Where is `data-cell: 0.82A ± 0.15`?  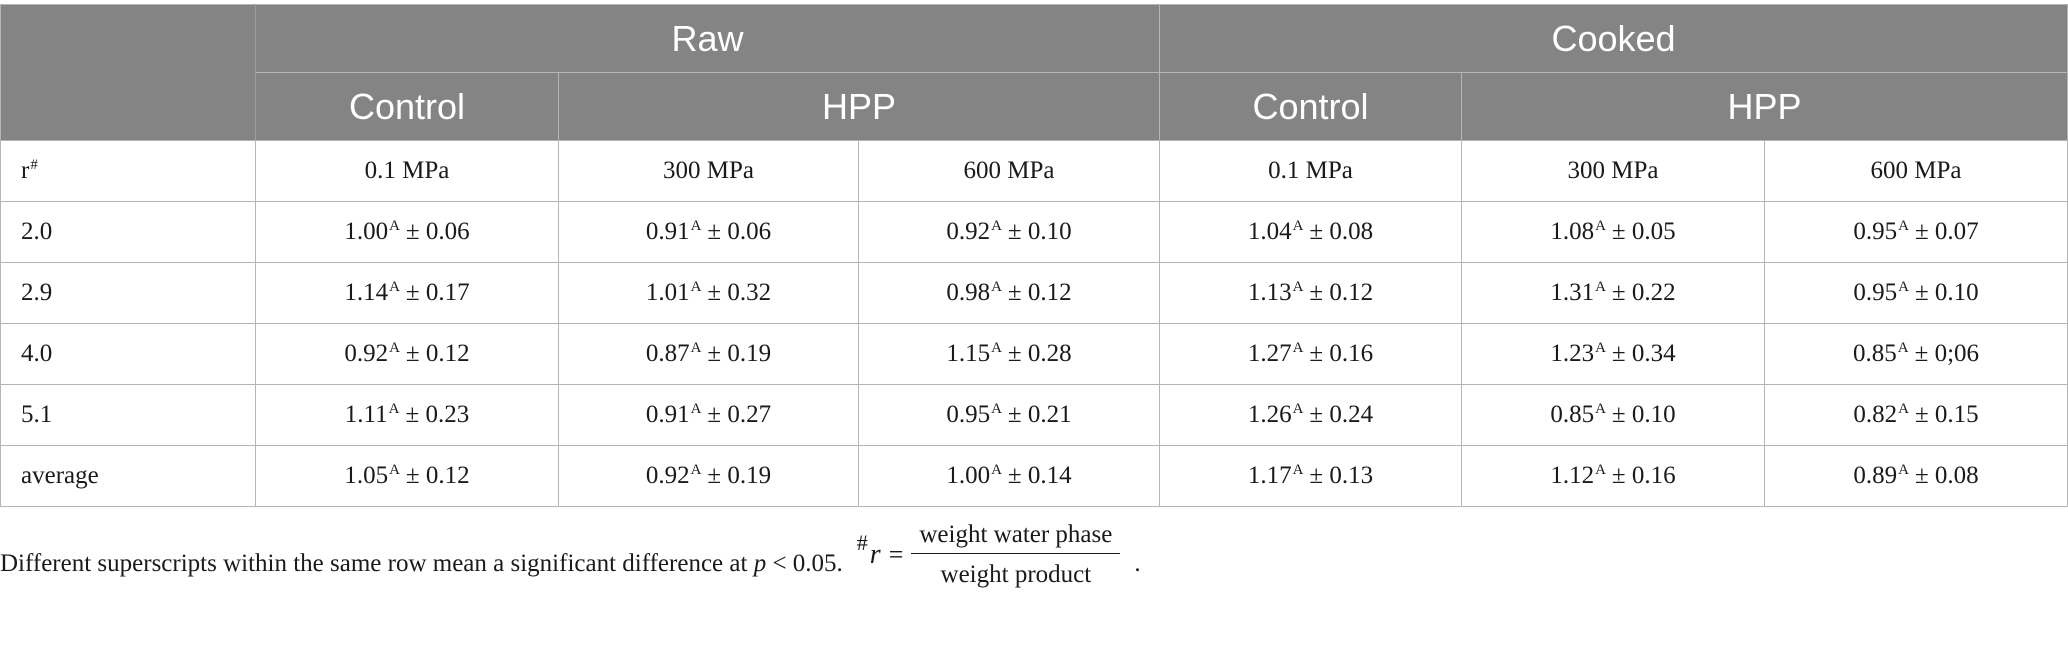
data-cell: 0.82A ± 0.15 is located at coordinates (1915, 415).